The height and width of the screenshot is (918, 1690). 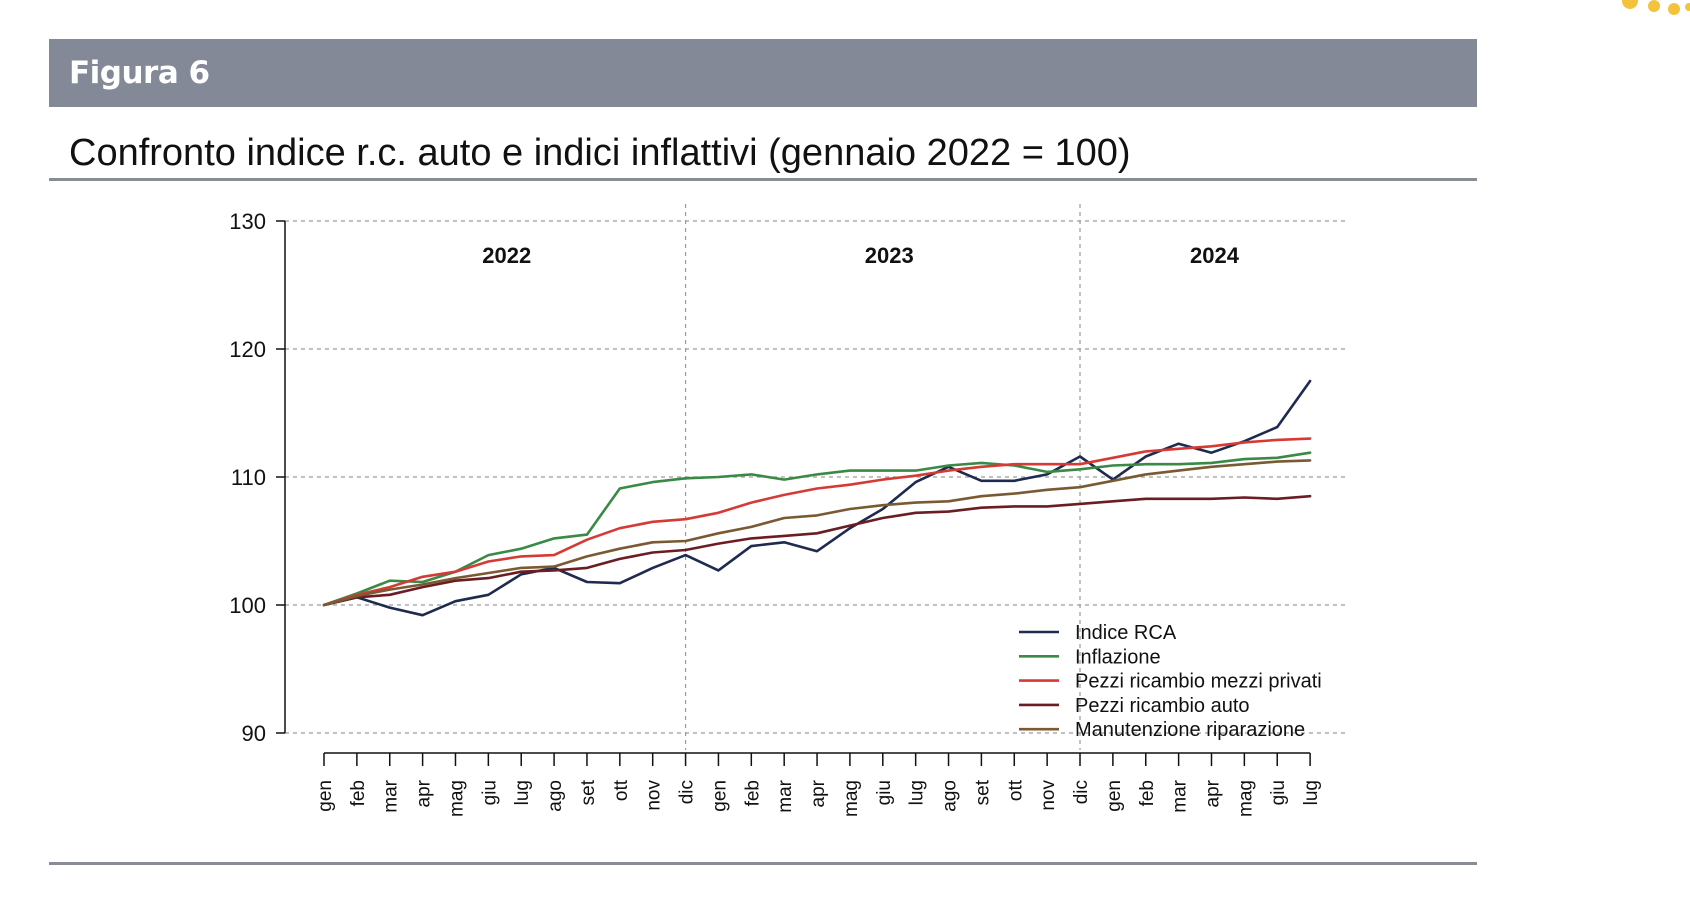 I want to click on y-tick-label: 120, so click(x=247, y=349).